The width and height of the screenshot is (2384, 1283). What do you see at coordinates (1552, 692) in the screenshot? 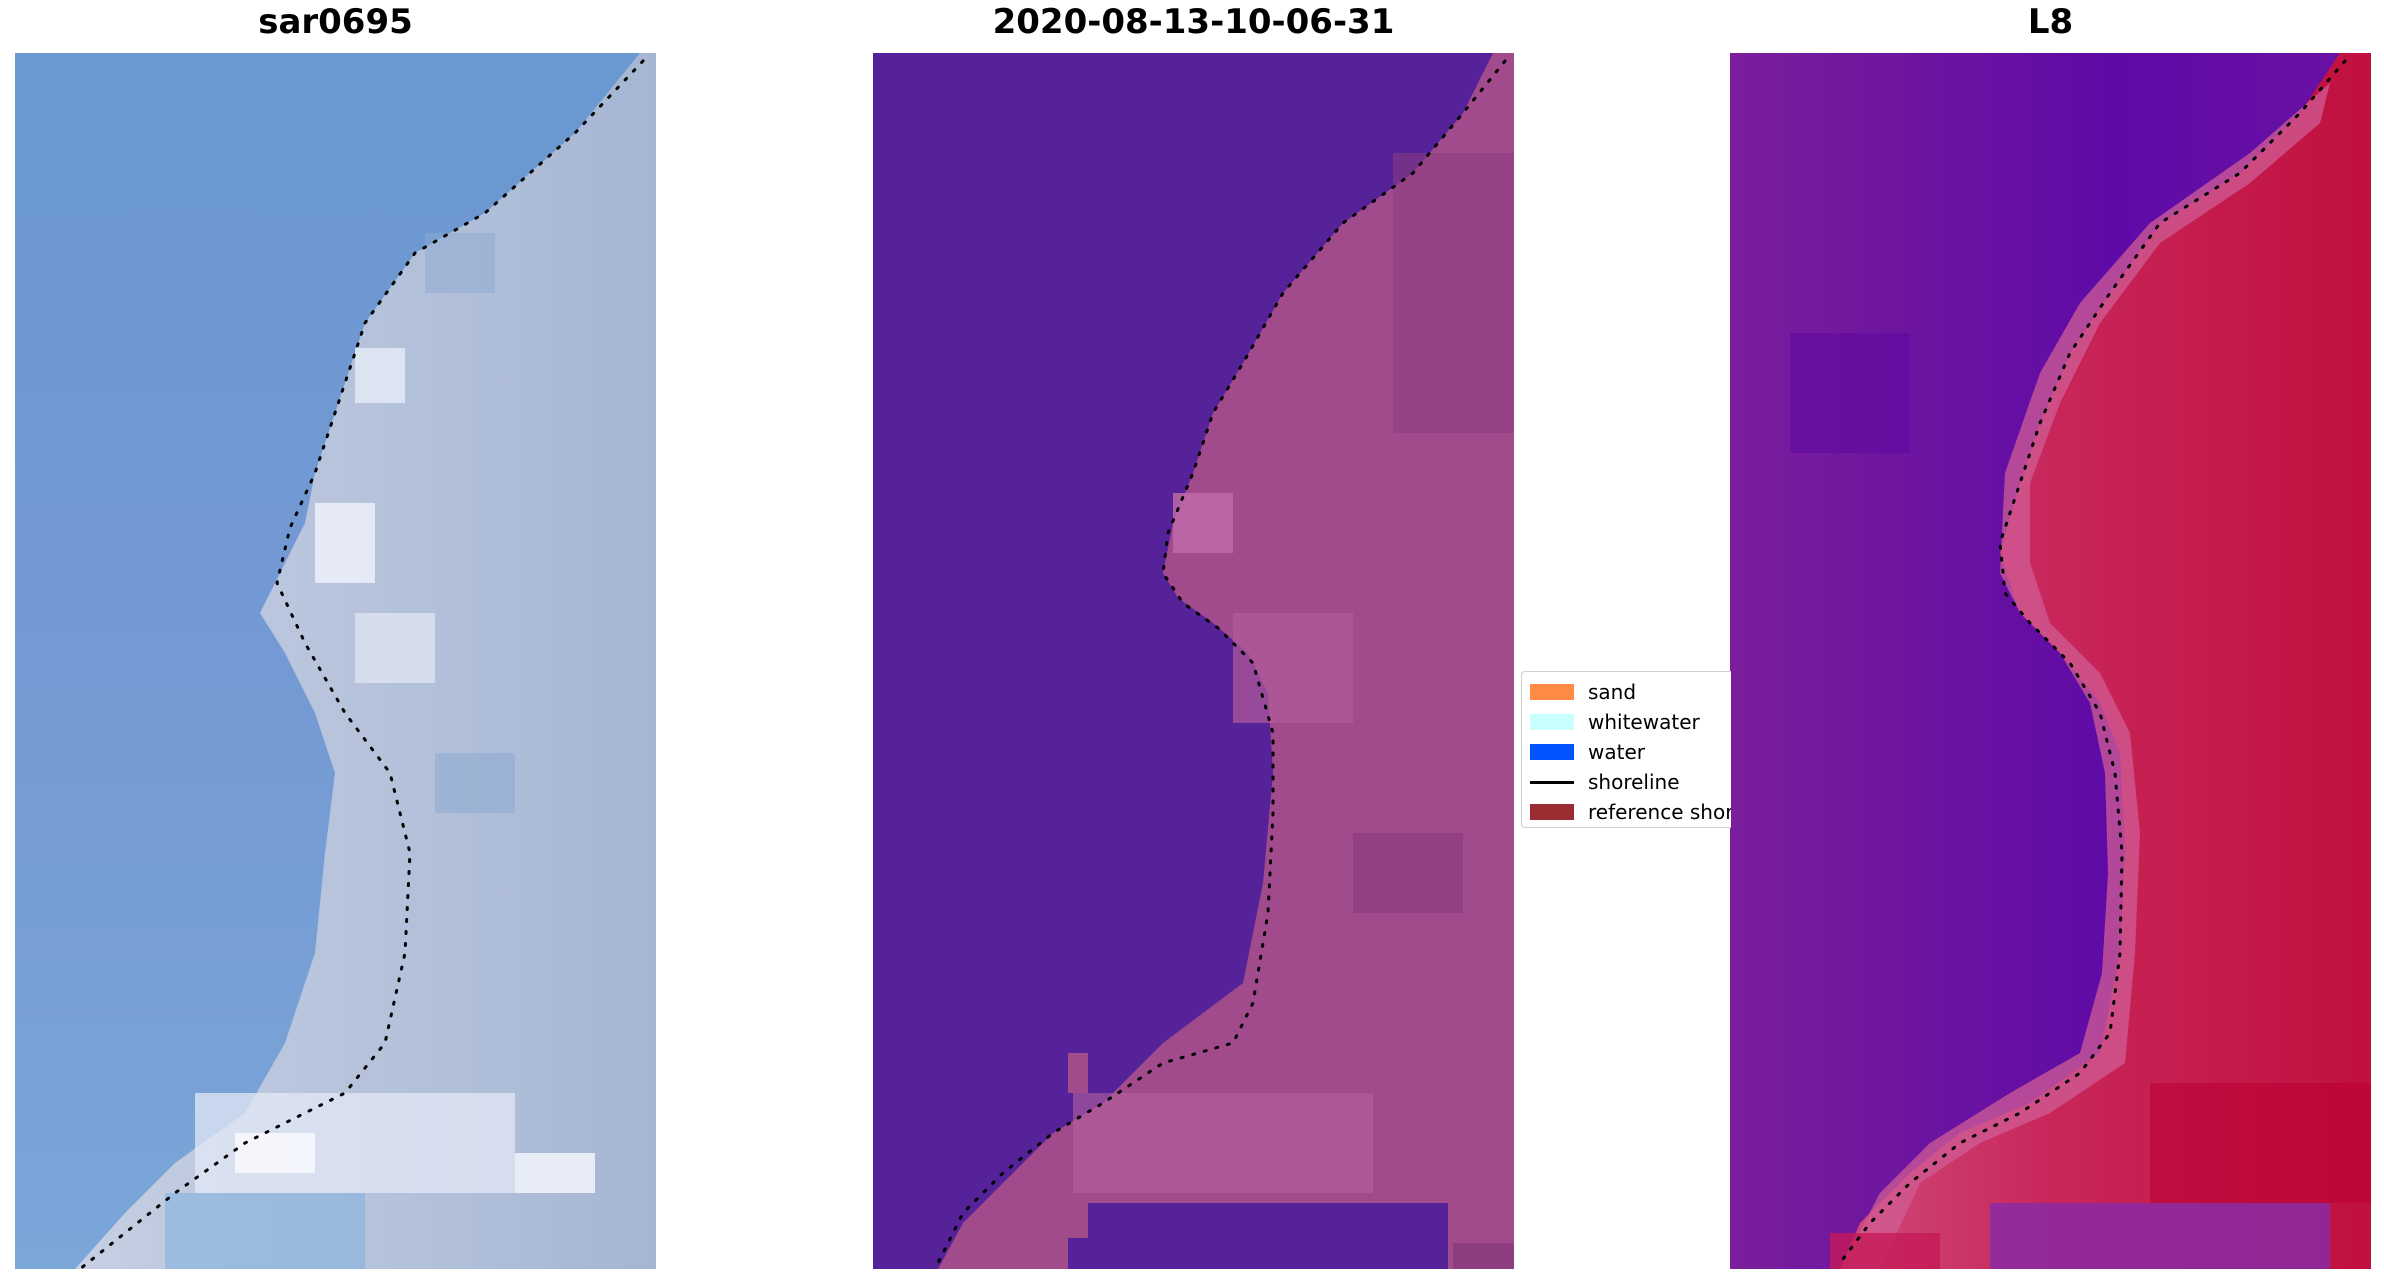
I see `legend-swatch-sand` at bounding box center [1552, 692].